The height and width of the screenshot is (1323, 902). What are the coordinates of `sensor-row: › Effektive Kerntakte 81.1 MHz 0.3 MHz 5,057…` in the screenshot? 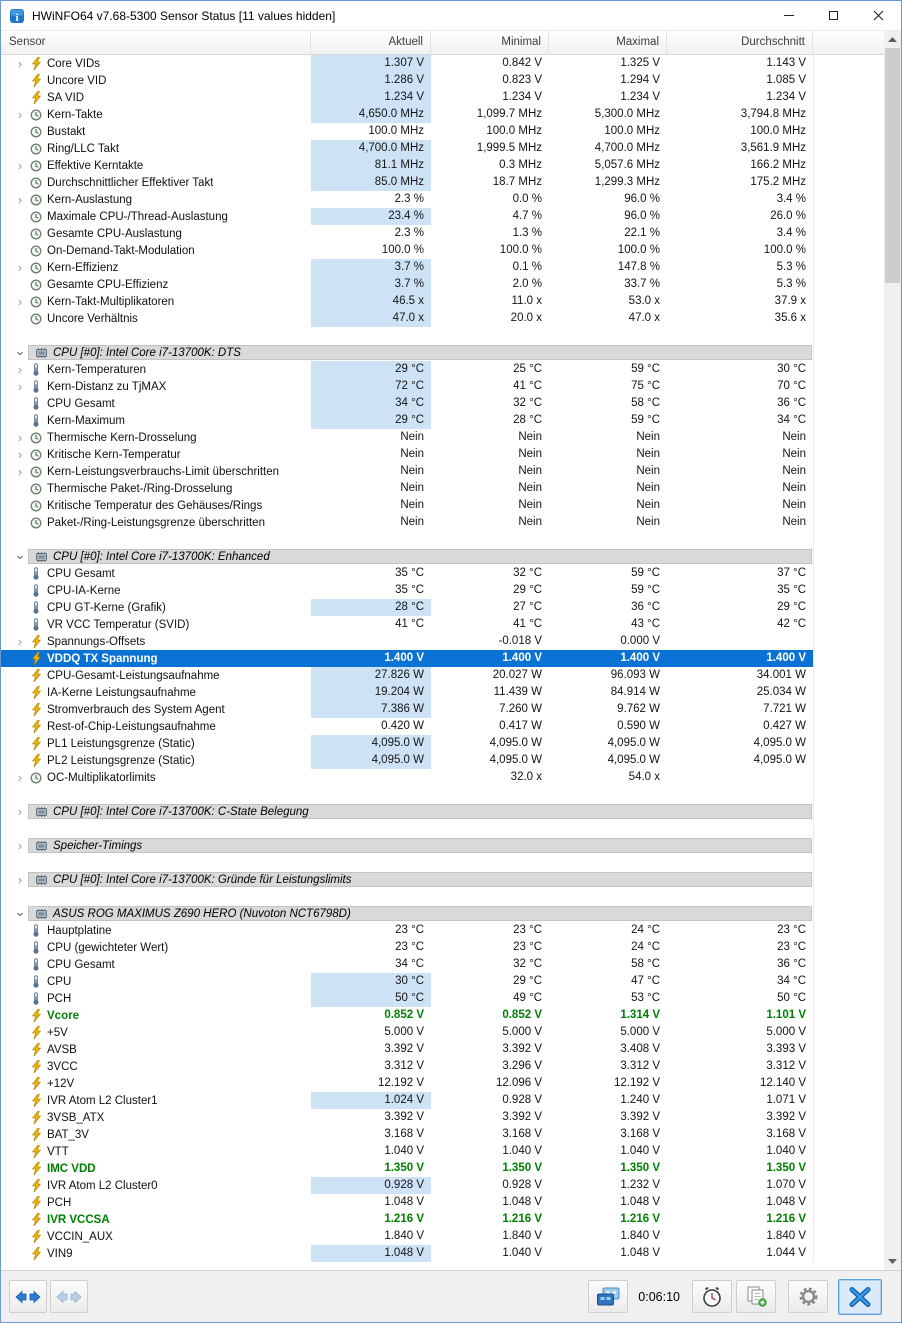 It's located at (407, 165).